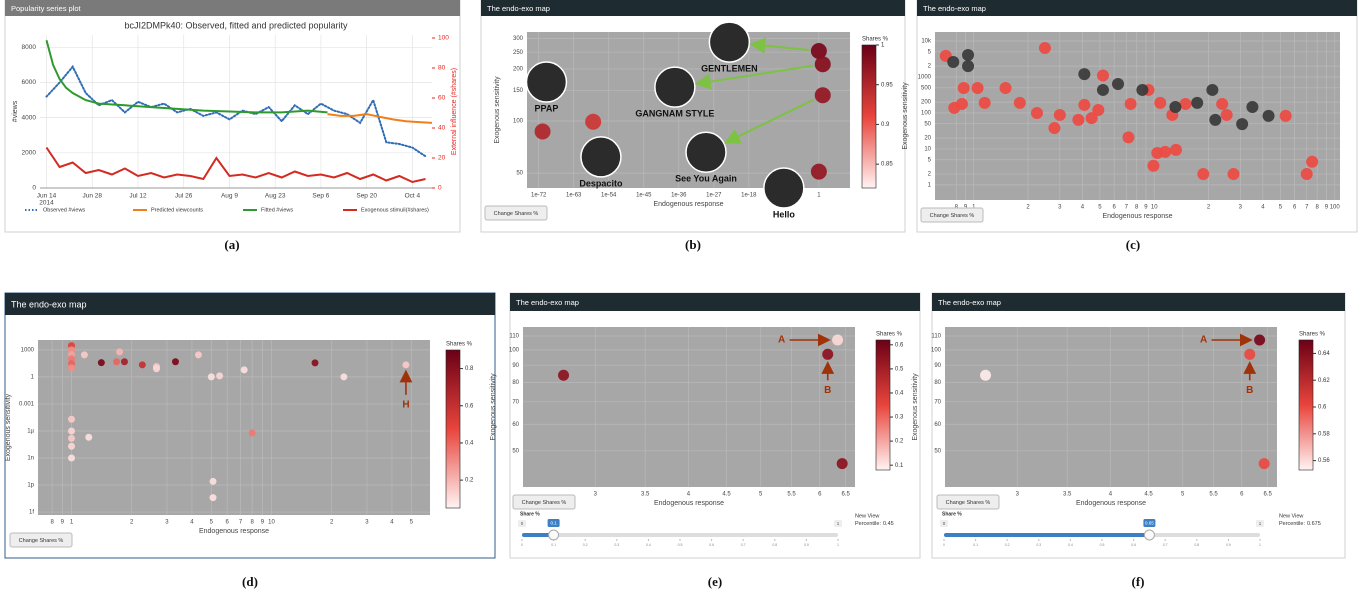 Image resolution: width=1361 pixels, height=598 pixels. What do you see at coordinates (729, 68) in the screenshot?
I see `video-label: GENTLEMEN` at bounding box center [729, 68].